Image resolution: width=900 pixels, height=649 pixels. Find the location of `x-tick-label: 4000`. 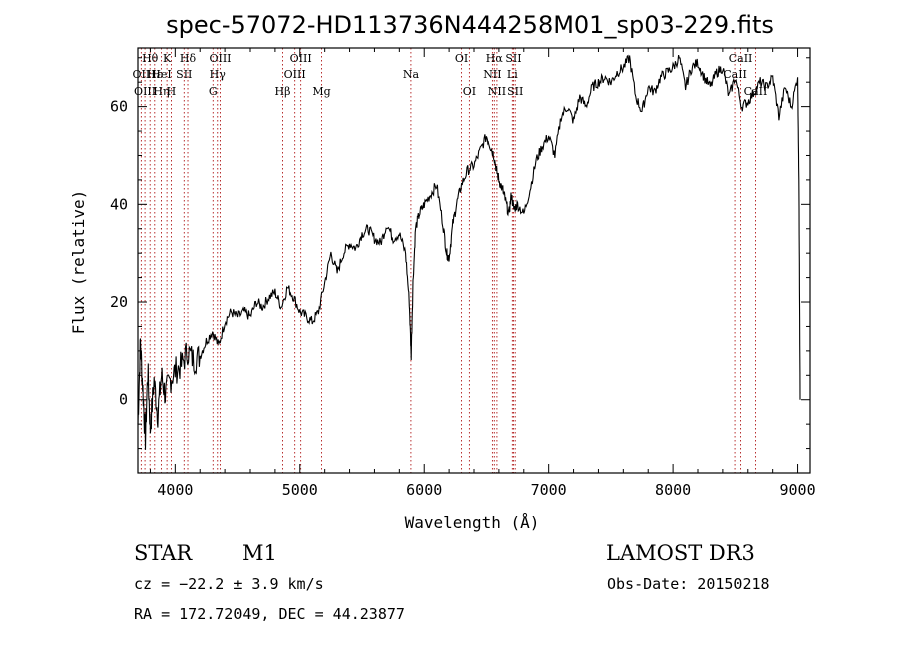

x-tick-label: 4000 is located at coordinates (175, 490).